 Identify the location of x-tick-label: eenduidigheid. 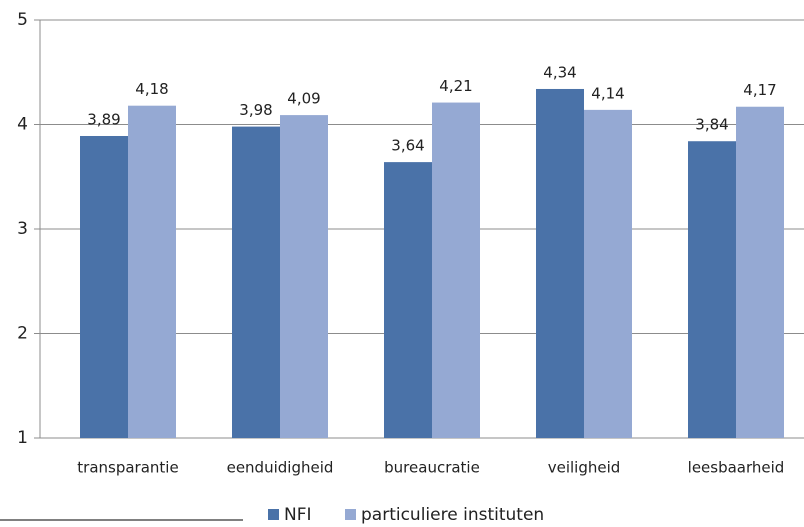
(280, 468).